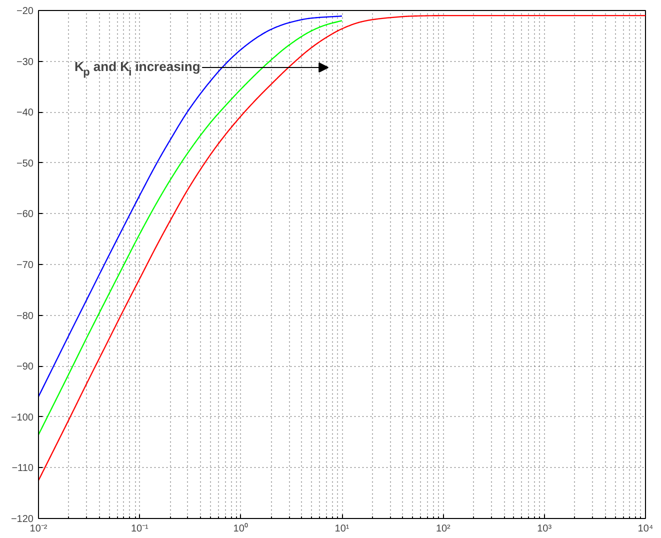 The height and width of the screenshot is (538, 661). Describe the element at coordinates (25, 214) in the screenshot. I see `y-tick-label: −60` at that location.